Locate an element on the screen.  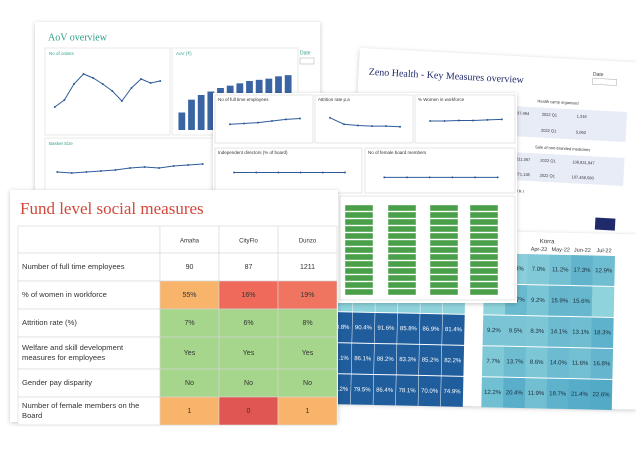
cell-value: 86.1% is located at coordinates (363, 359).